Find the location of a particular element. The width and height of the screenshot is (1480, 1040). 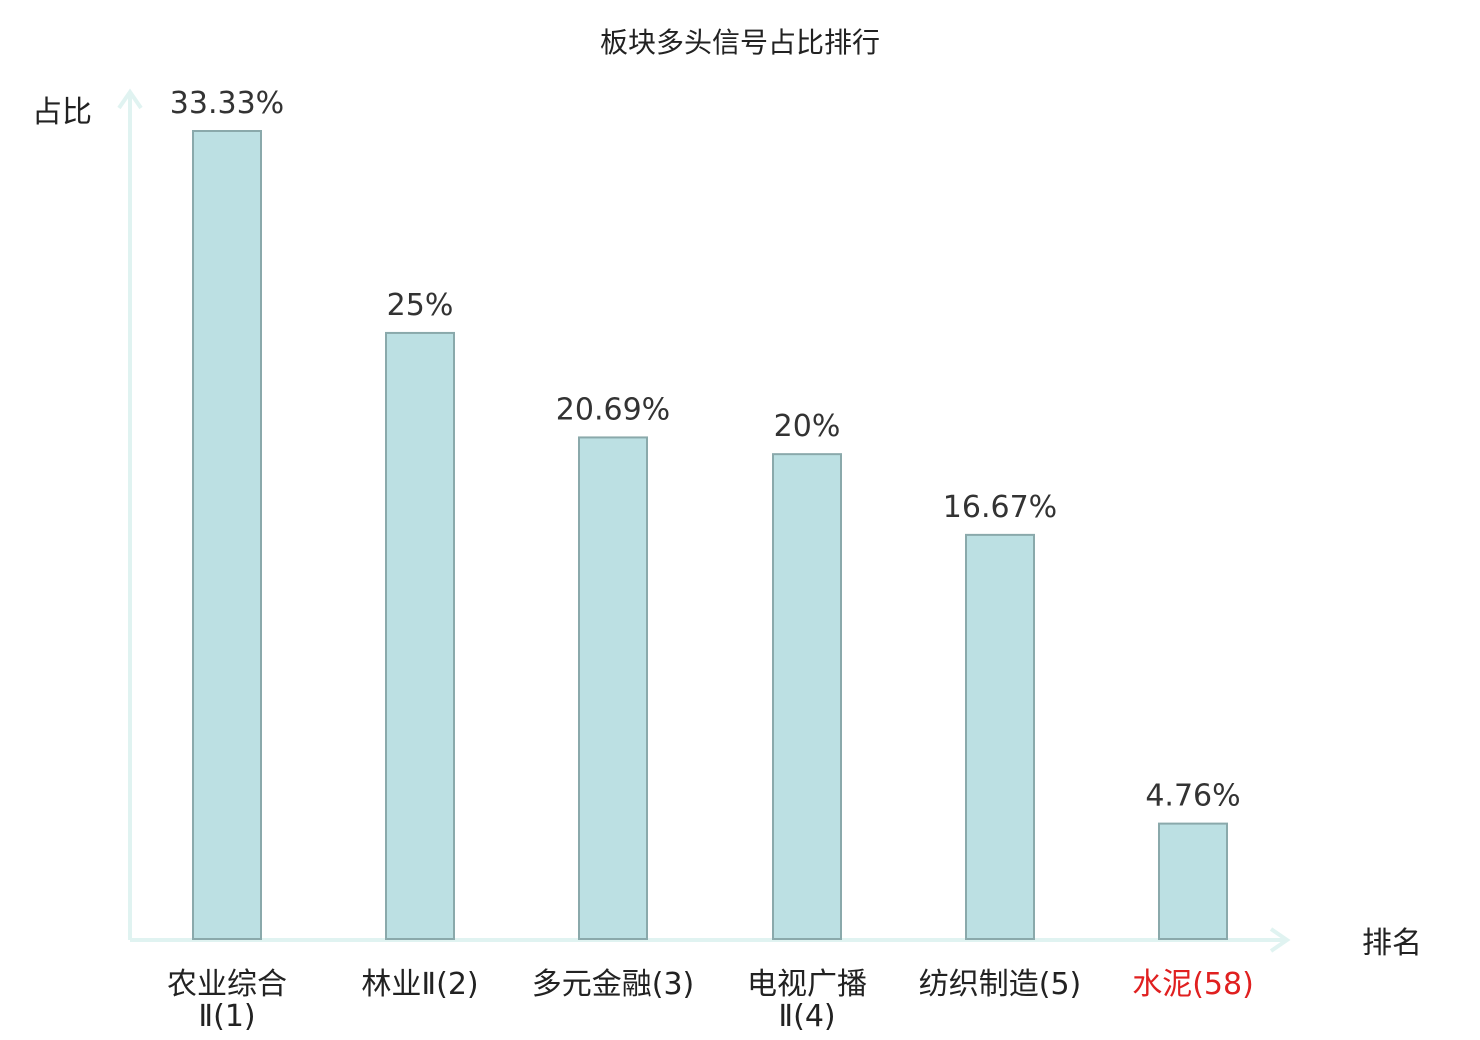

x-tick-label: 林业Ⅱ(2) is located at coordinates (419, 984).